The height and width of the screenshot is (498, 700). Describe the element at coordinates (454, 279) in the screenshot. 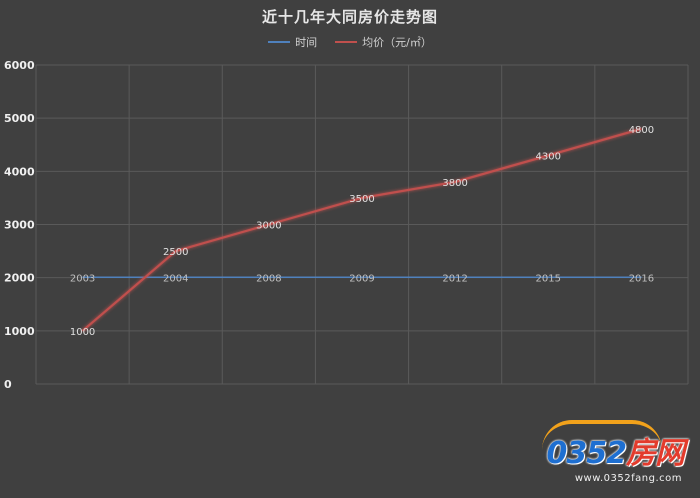

I see `data-label-time: 2012` at that location.